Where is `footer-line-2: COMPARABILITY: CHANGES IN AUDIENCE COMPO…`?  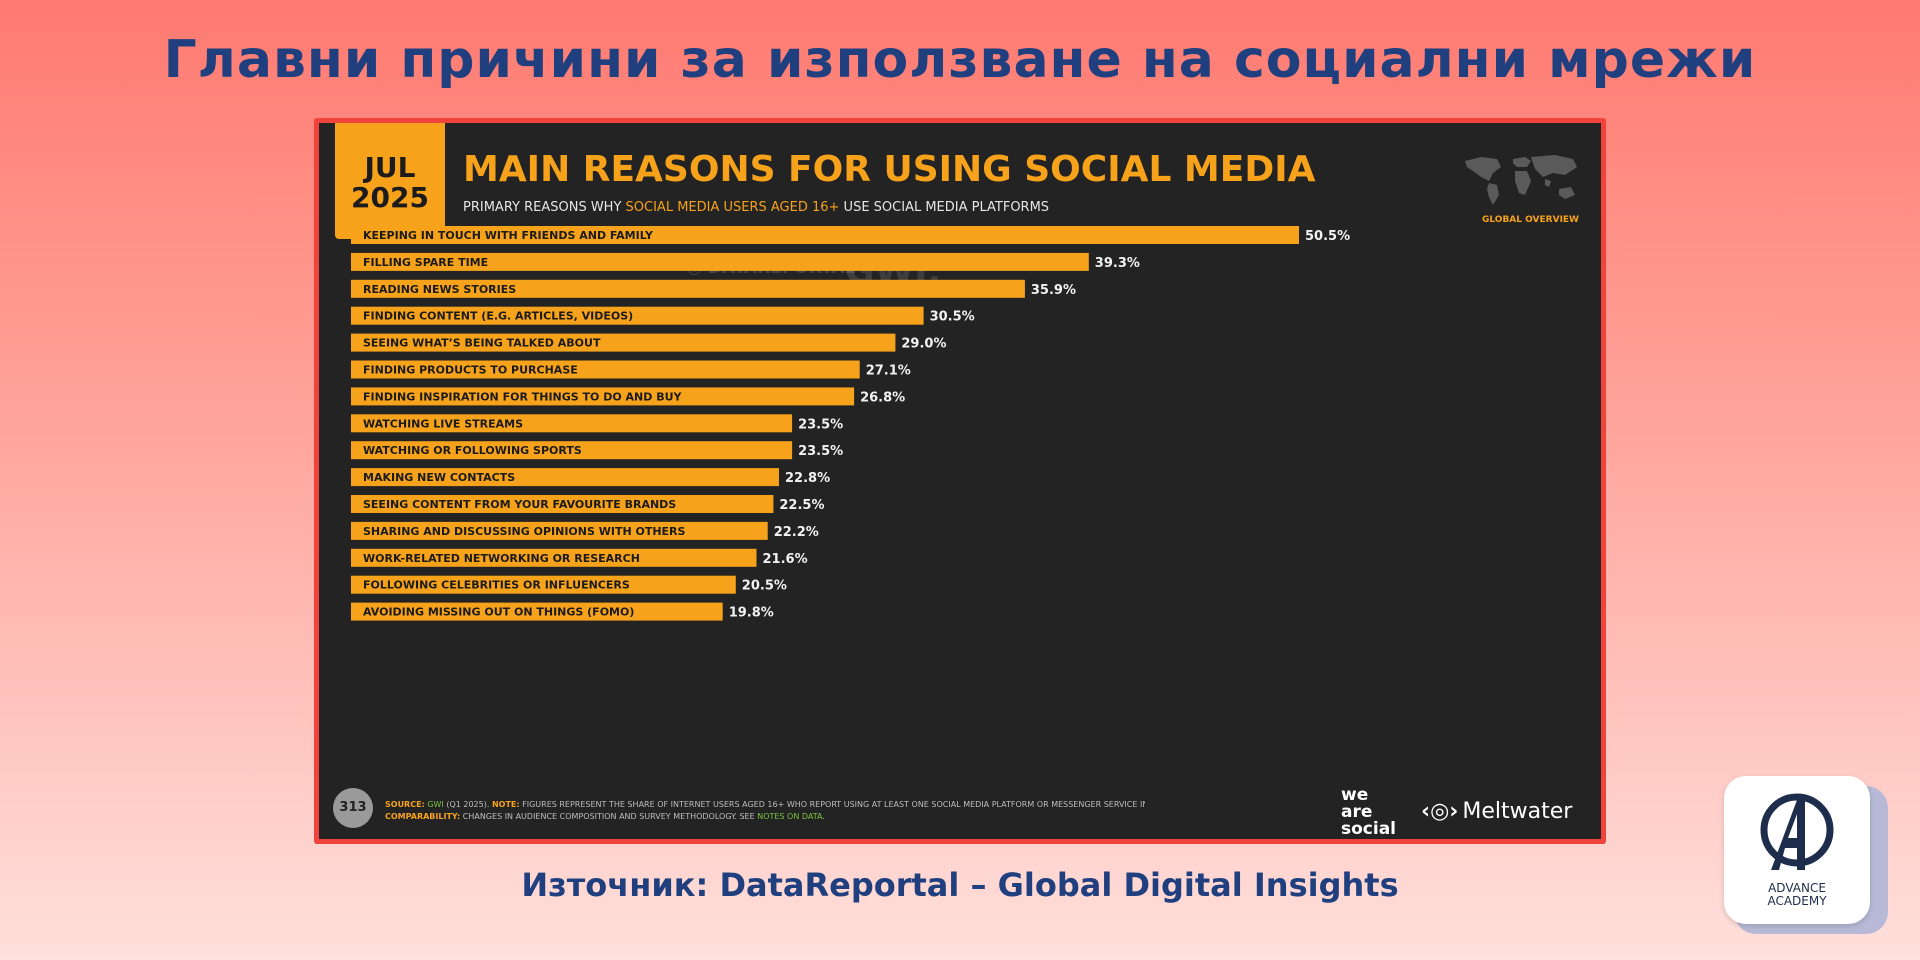 footer-line-2: COMPARABILITY: CHANGES IN AUDIENCE COMPO… is located at coordinates (765, 817).